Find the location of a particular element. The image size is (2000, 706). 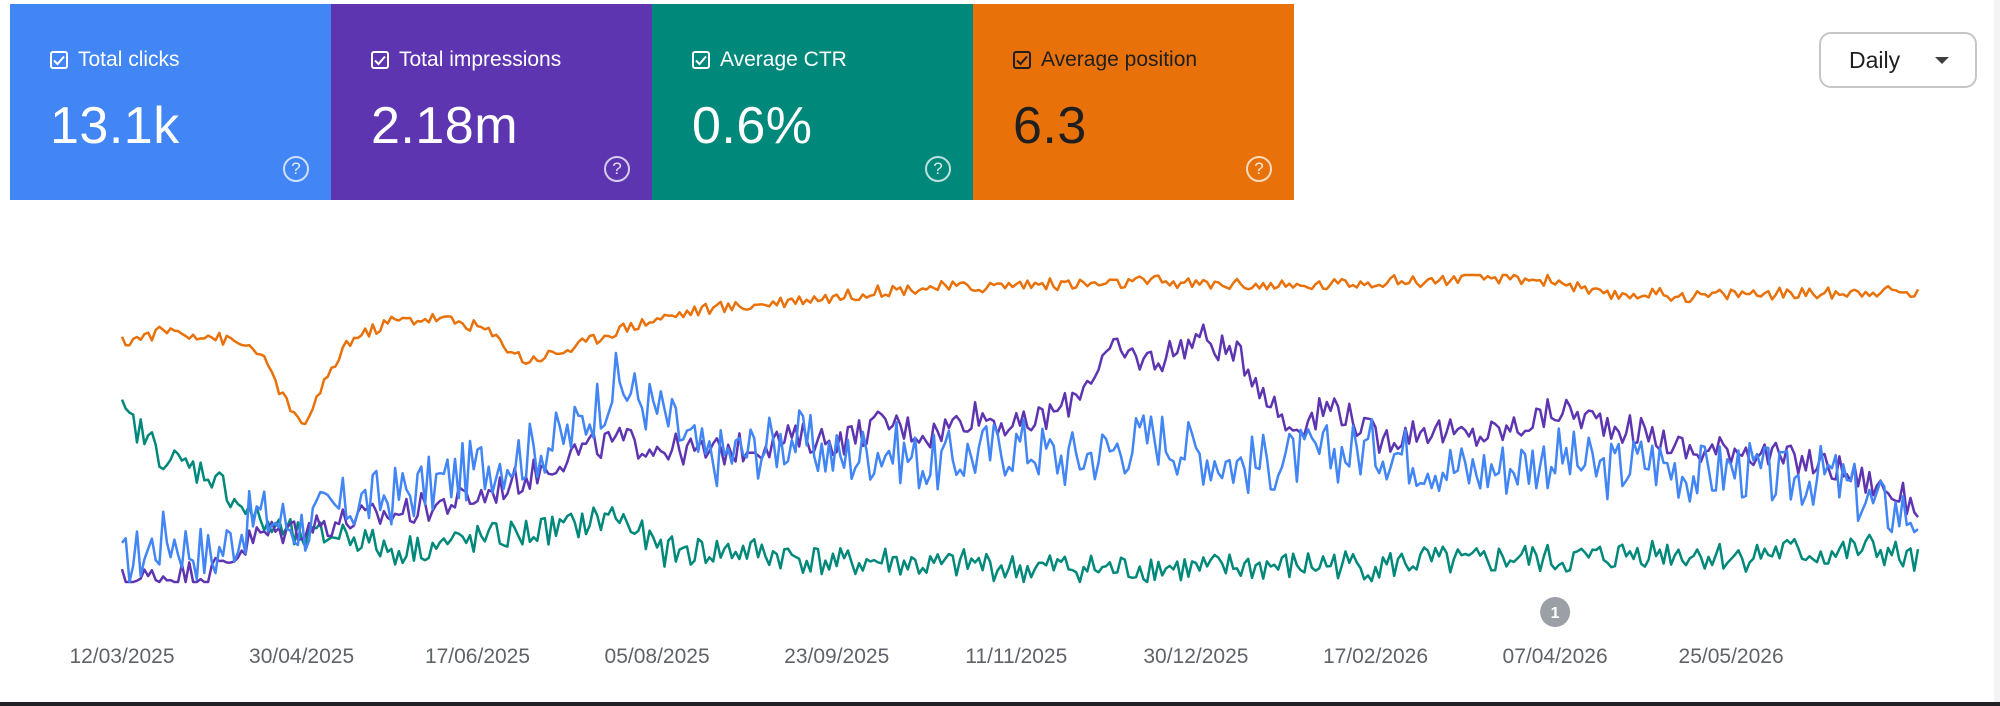

metric-card-header: Average CTR is located at coordinates (769, 60).